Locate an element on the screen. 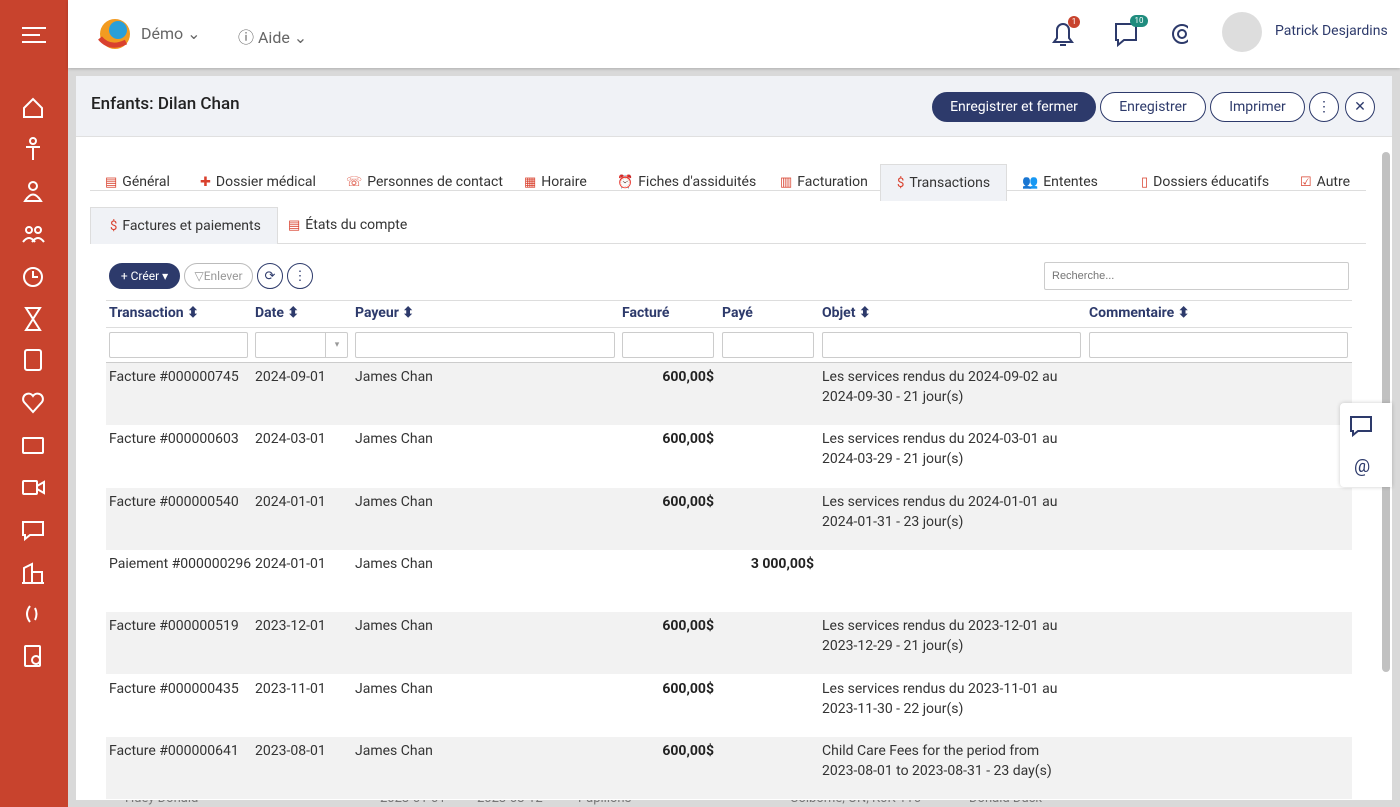  header-button: Enregistrer et fermer is located at coordinates (1014, 107).